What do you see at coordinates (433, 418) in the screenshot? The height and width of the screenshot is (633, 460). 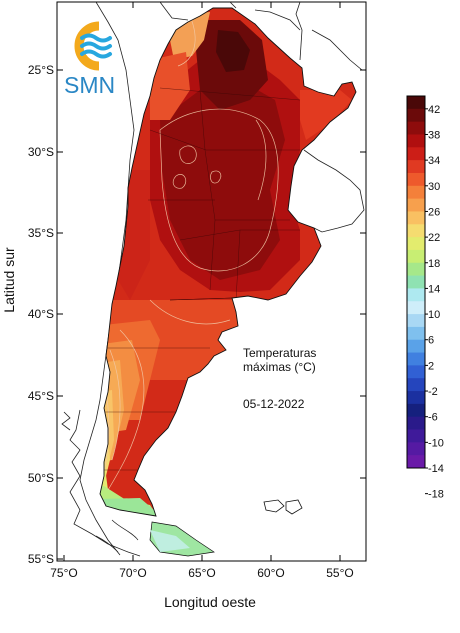 I see `legend-label: -6` at bounding box center [433, 418].